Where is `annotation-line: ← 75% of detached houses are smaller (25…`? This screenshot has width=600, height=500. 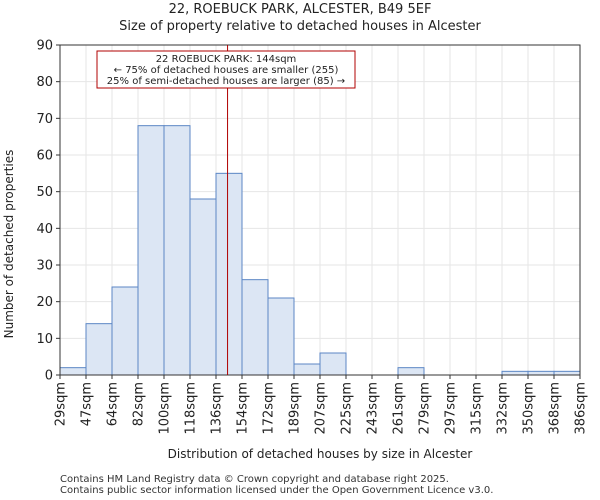
annotation-line: ← 75% of detached houses are smaller (25… is located at coordinates (226, 70).